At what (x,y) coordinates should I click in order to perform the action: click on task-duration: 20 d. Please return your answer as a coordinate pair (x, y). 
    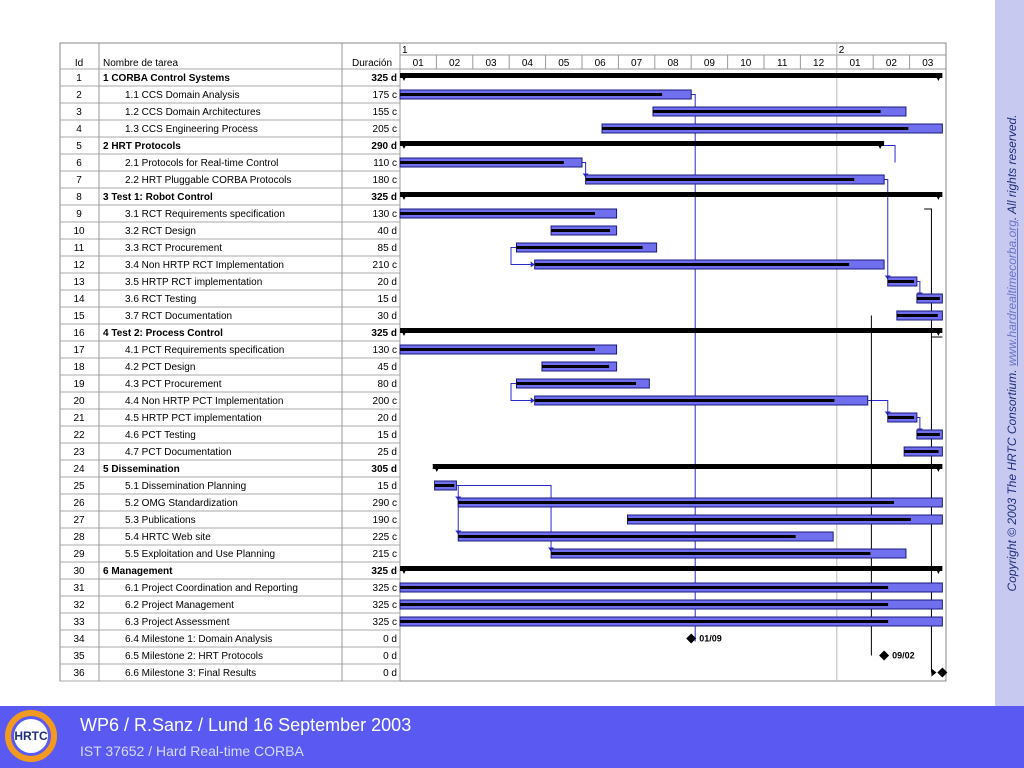
    Looking at the image, I should click on (387, 418).